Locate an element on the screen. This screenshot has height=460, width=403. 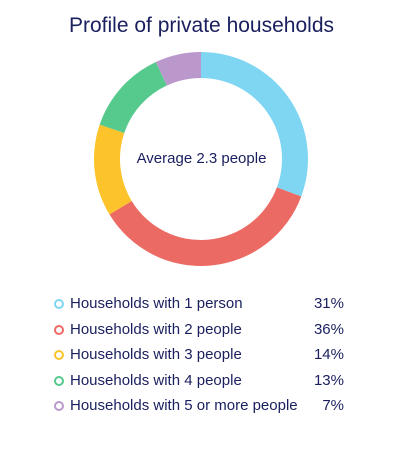
legend-label: Households with 5 or more people is located at coordinates (184, 405).